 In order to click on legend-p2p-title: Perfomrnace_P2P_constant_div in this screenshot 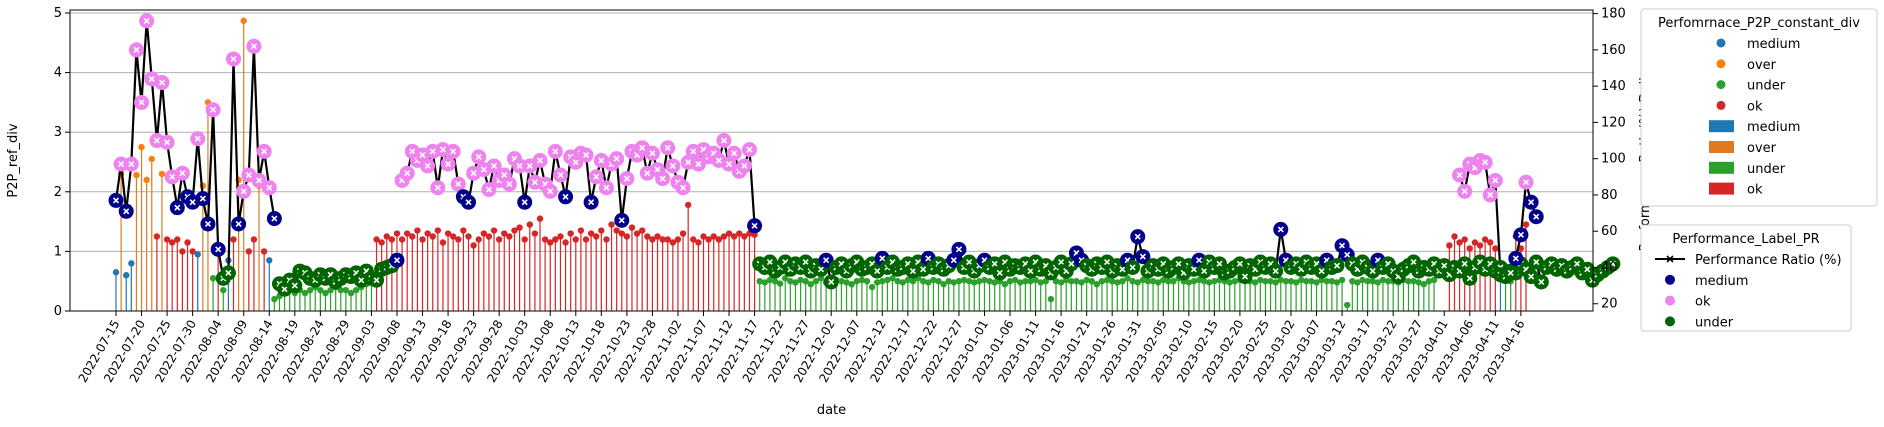, I will do `click(1759, 23)`.